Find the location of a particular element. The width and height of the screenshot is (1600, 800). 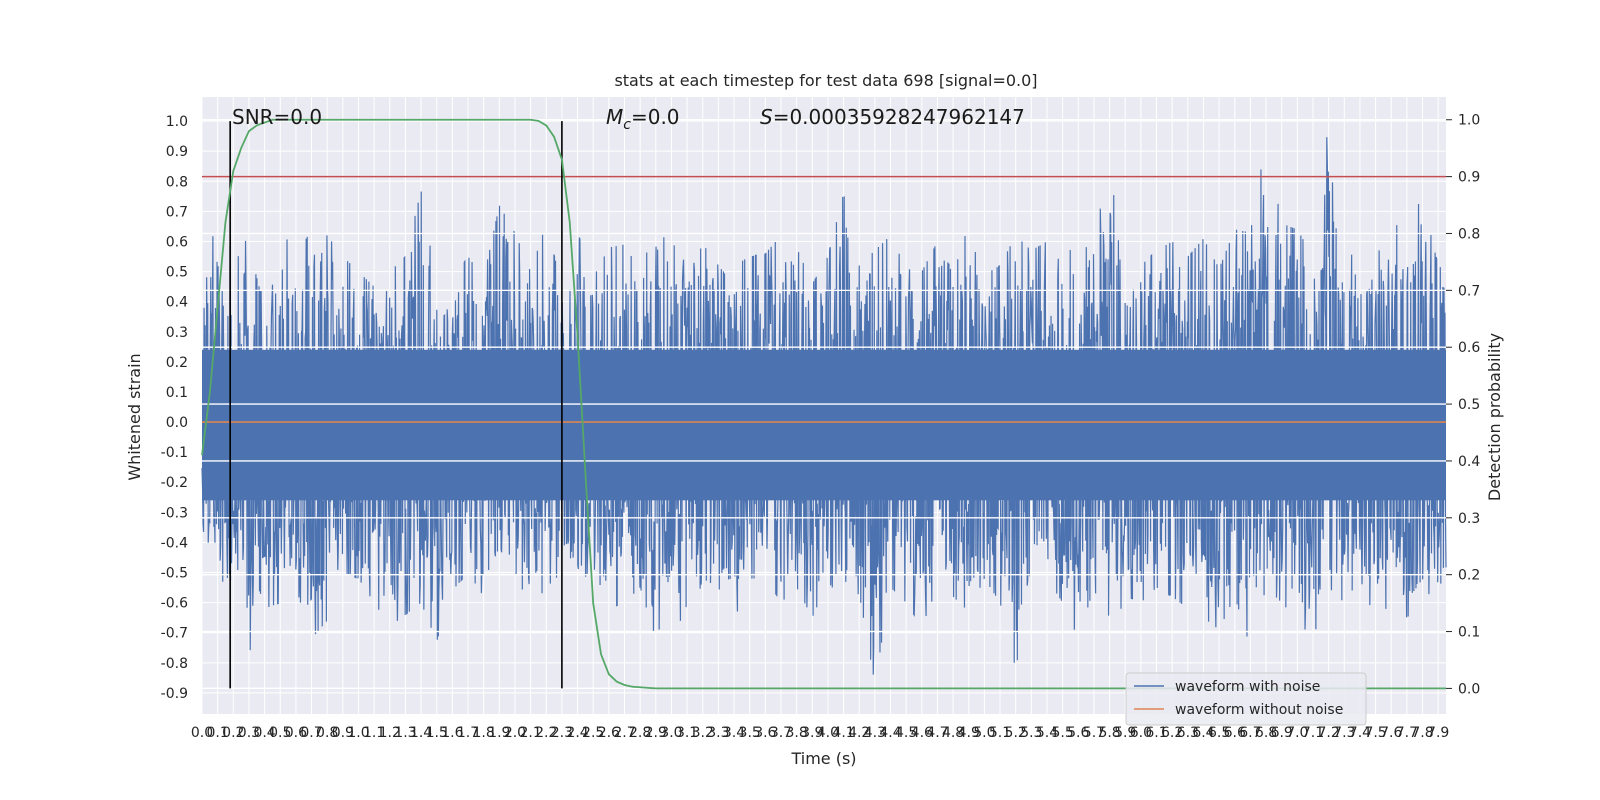

x-tick-label: 6.6 is located at coordinates (1235, 733).